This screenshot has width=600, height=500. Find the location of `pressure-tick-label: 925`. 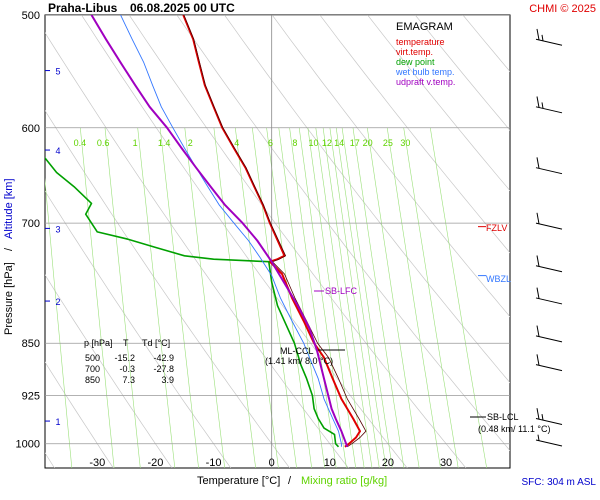

pressure-tick-label: 925 is located at coordinates (31, 397).